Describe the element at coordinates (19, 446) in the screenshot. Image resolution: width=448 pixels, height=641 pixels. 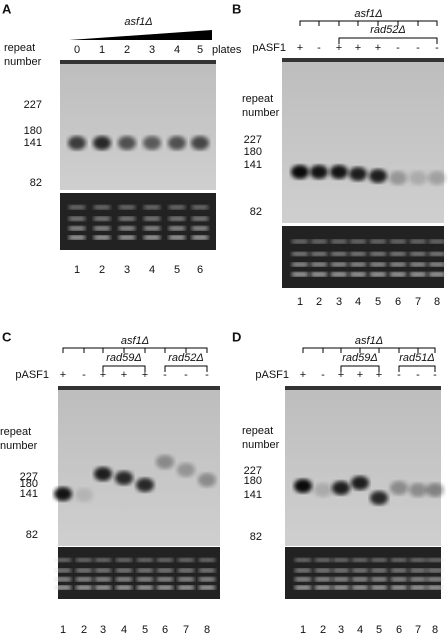
I see `marker-title: number` at that location.